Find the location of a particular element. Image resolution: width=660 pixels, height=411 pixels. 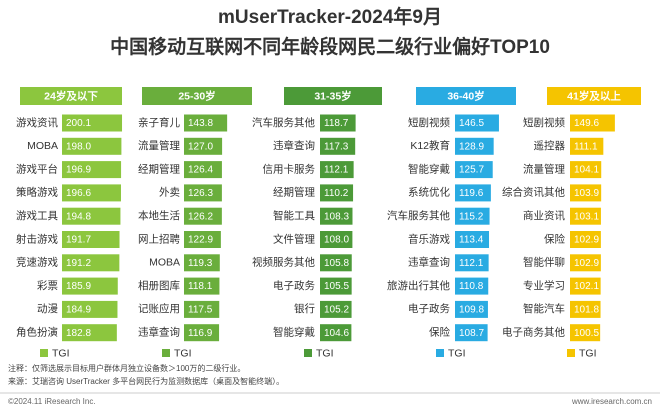

category-label: 竞速游戏 is located at coordinates (37, 262).